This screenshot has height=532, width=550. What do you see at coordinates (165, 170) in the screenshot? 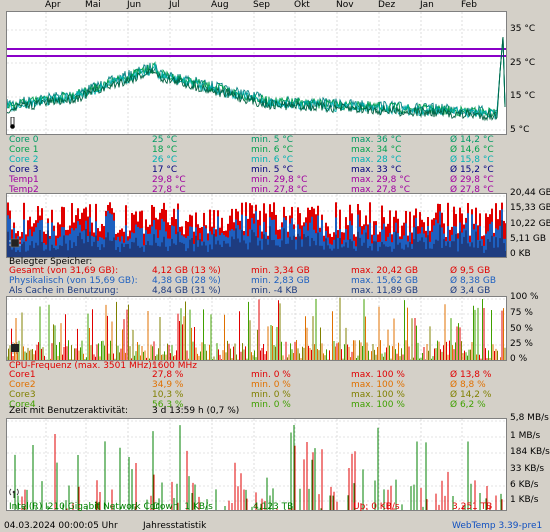
I see `legend-cur: 17 °C` at bounding box center [165, 170].